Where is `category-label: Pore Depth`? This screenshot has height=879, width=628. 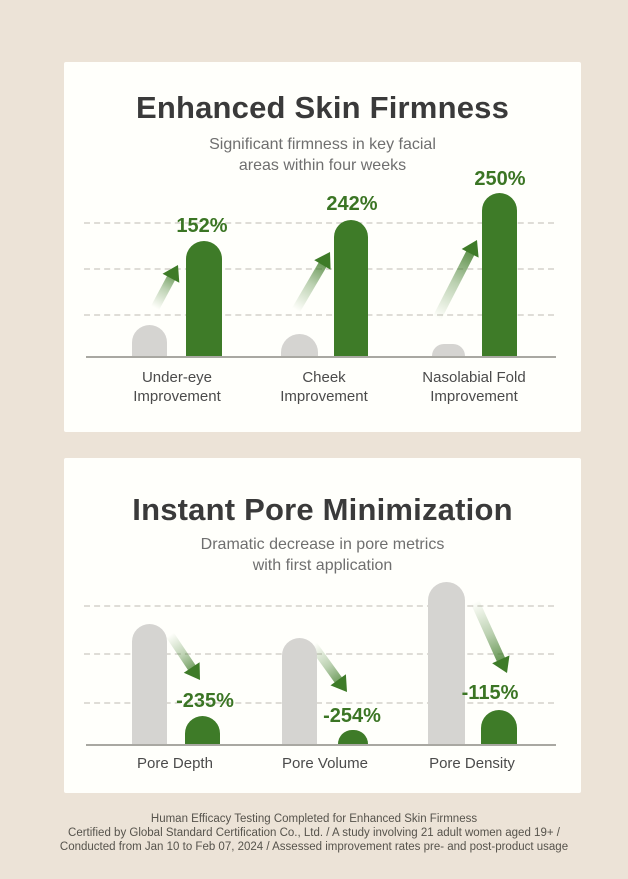
category-label: Pore Depth is located at coordinates (175, 763).